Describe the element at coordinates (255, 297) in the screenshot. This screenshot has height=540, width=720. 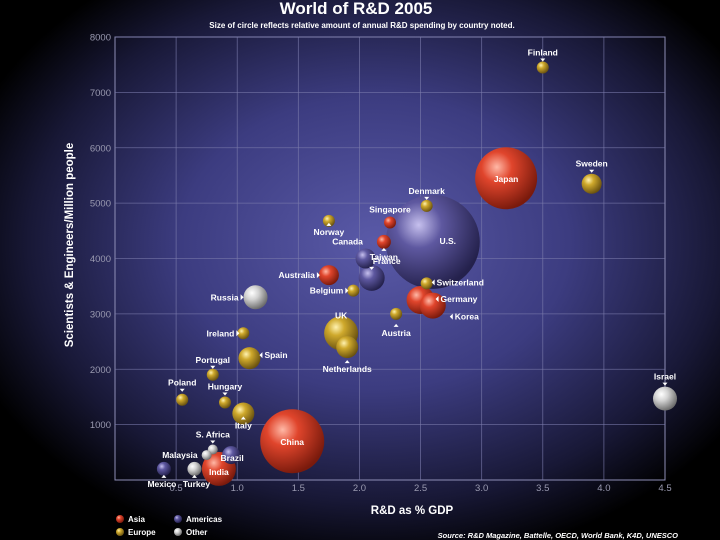
I see `bubble-russia` at that location.